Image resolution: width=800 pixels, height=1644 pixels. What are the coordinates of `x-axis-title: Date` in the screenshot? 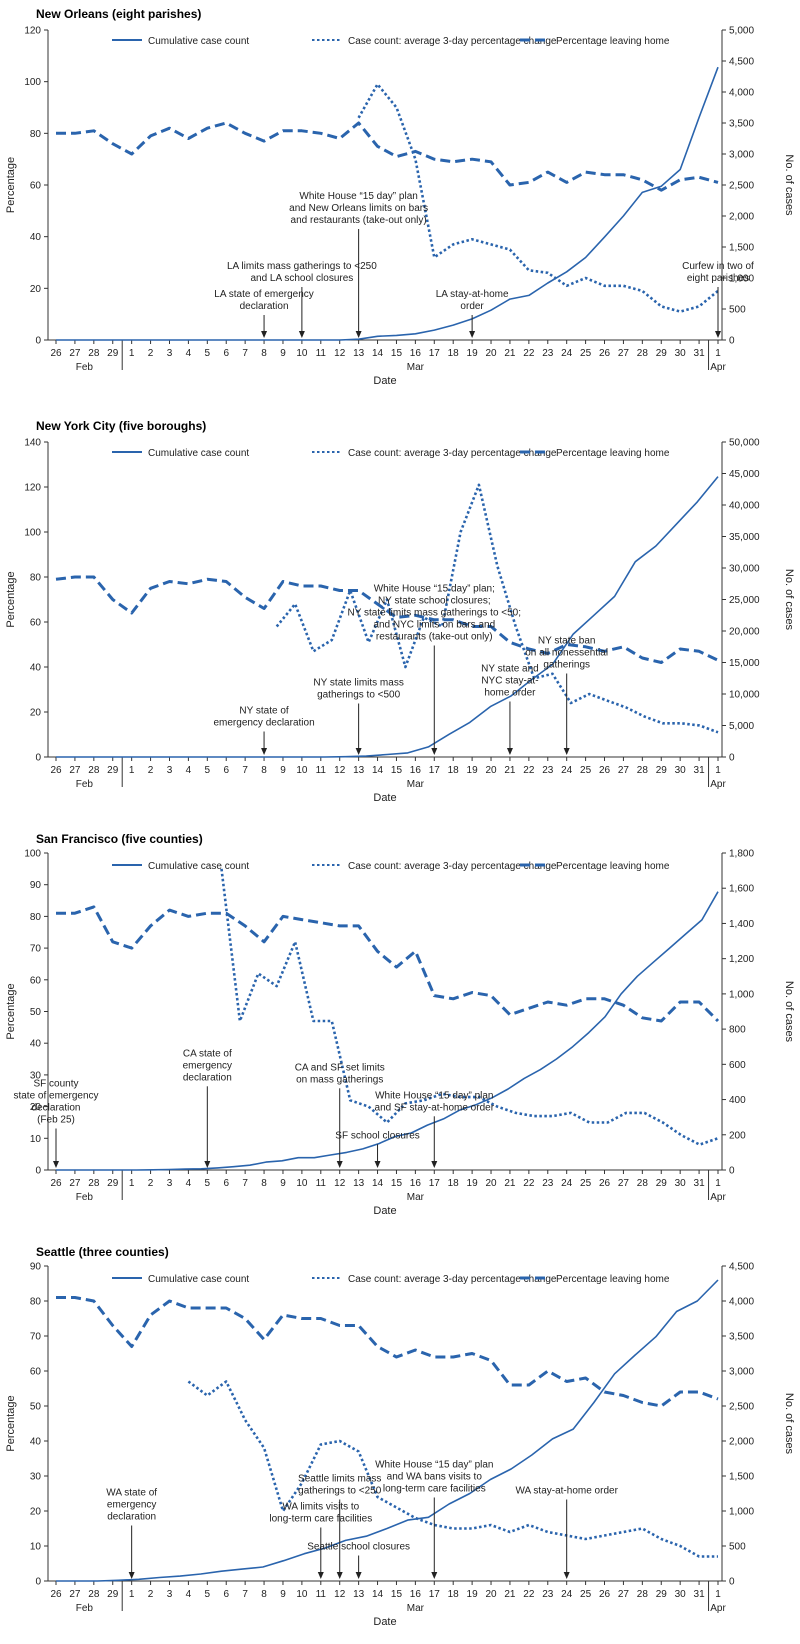 It's located at (384, 1622).